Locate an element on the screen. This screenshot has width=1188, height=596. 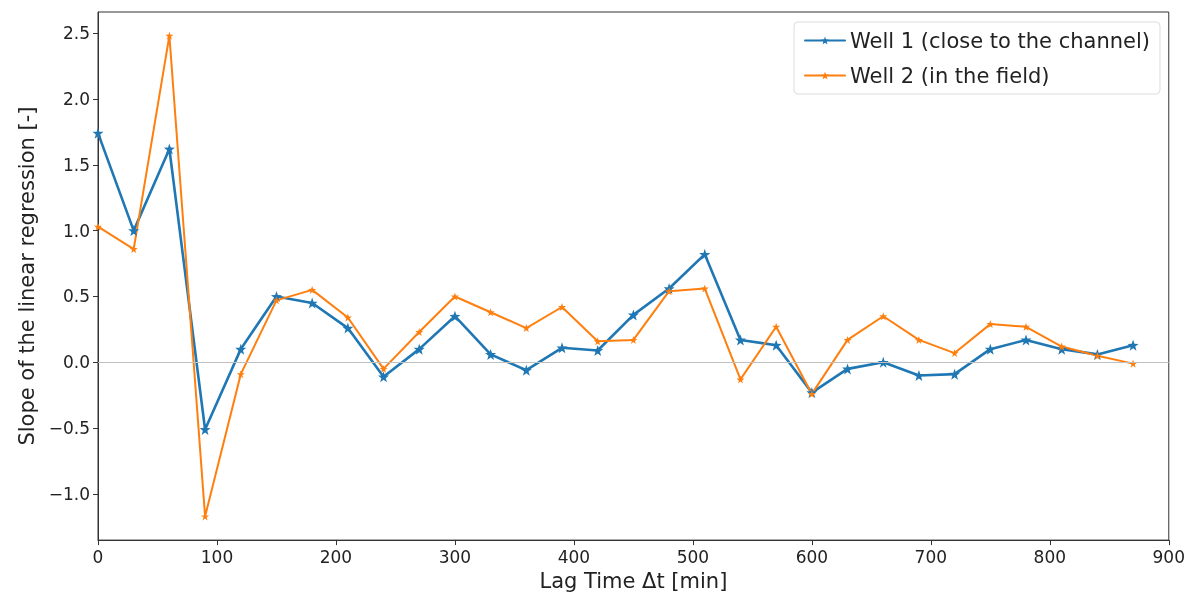
x-tick-label: 600 is located at coordinates (812, 556).